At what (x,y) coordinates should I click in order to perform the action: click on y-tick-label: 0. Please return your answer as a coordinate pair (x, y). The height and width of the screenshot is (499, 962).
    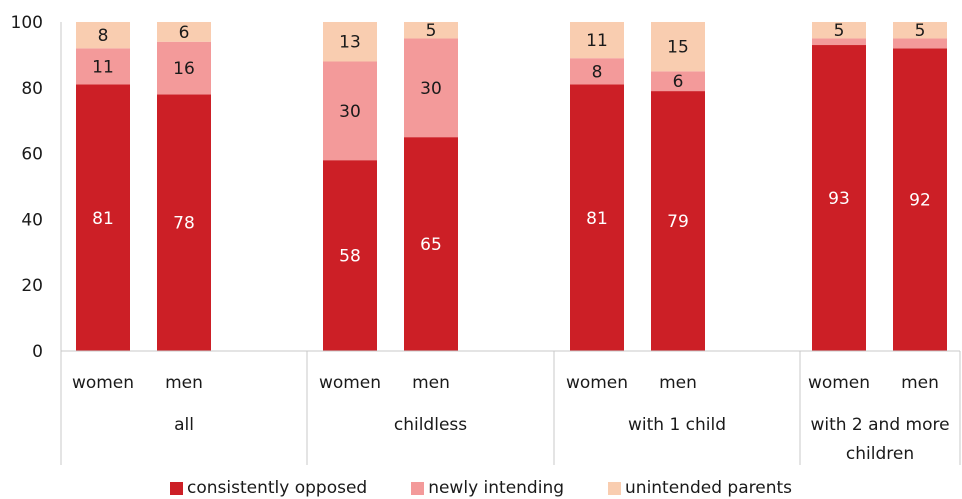
    Looking at the image, I should click on (37, 352).